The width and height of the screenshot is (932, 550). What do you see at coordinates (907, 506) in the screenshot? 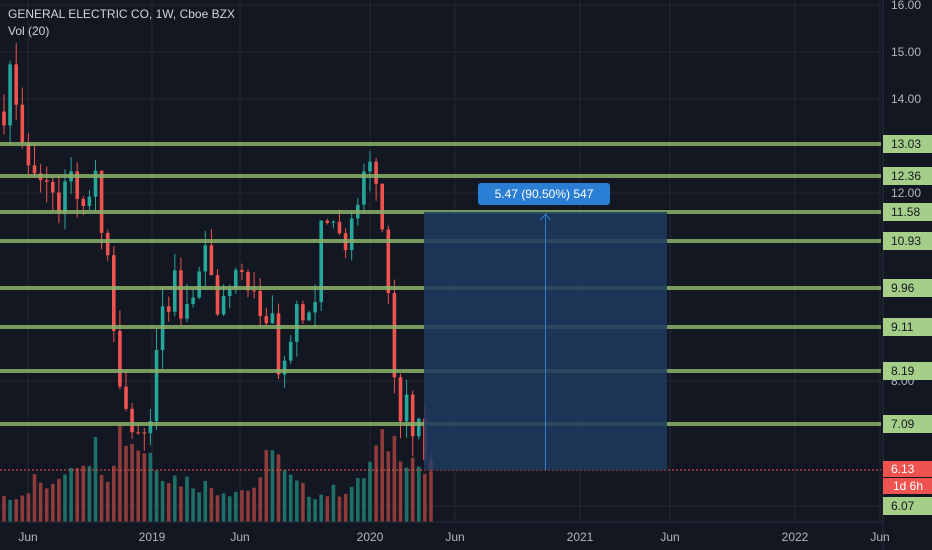
I see `low-level-tag` at bounding box center [907, 506].